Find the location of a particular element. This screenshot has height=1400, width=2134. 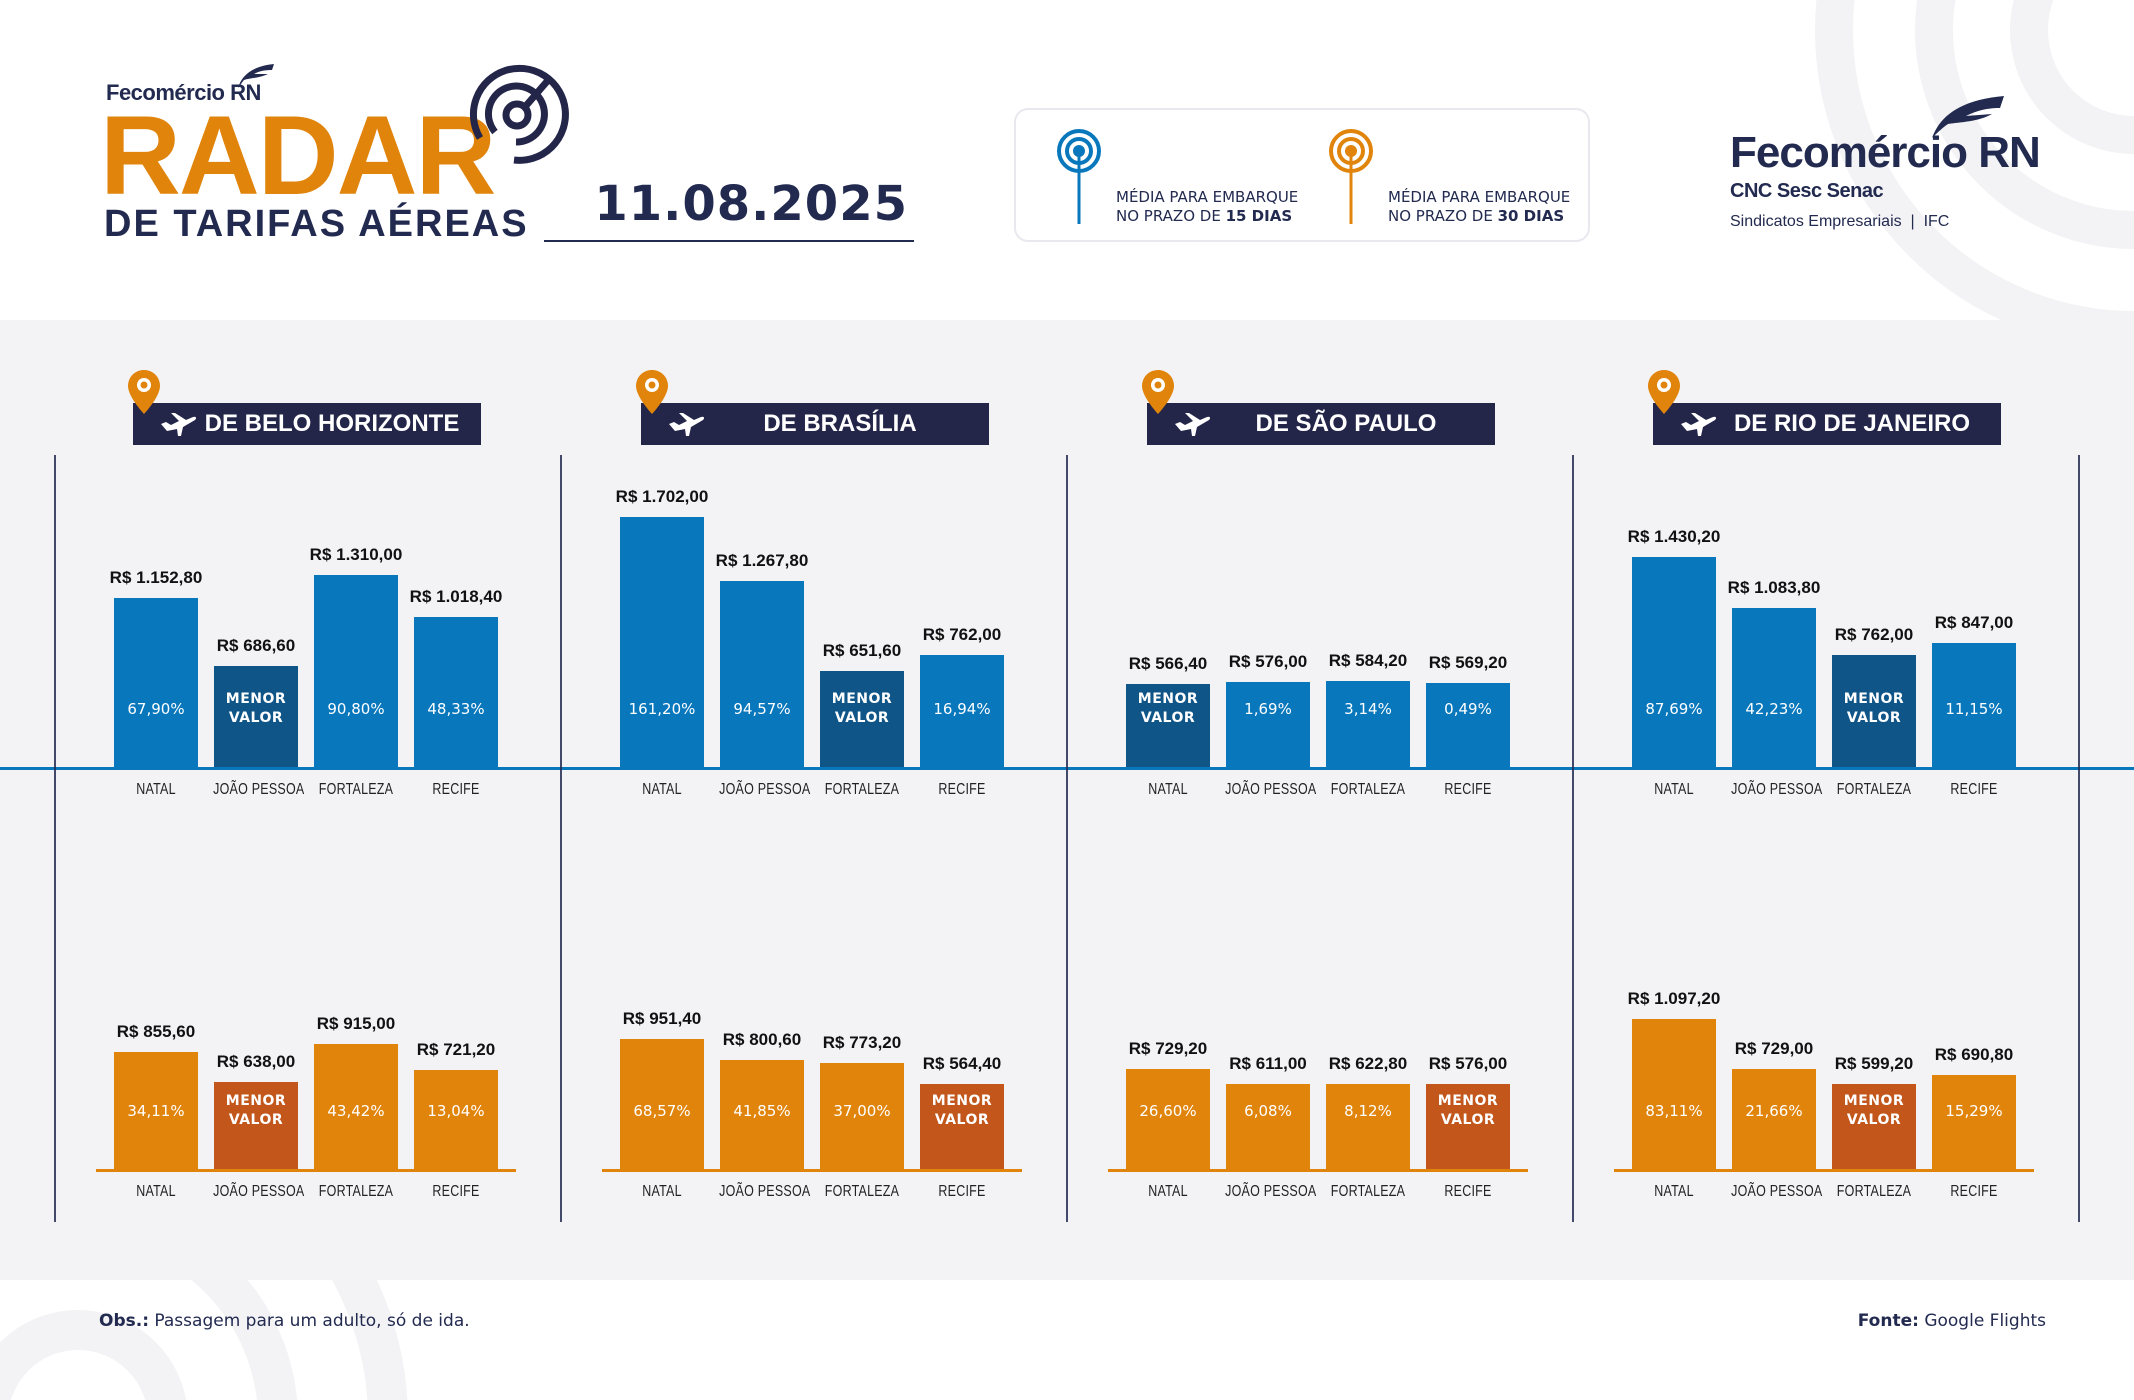

price-label: R$ 569,20 is located at coordinates (1468, 662).